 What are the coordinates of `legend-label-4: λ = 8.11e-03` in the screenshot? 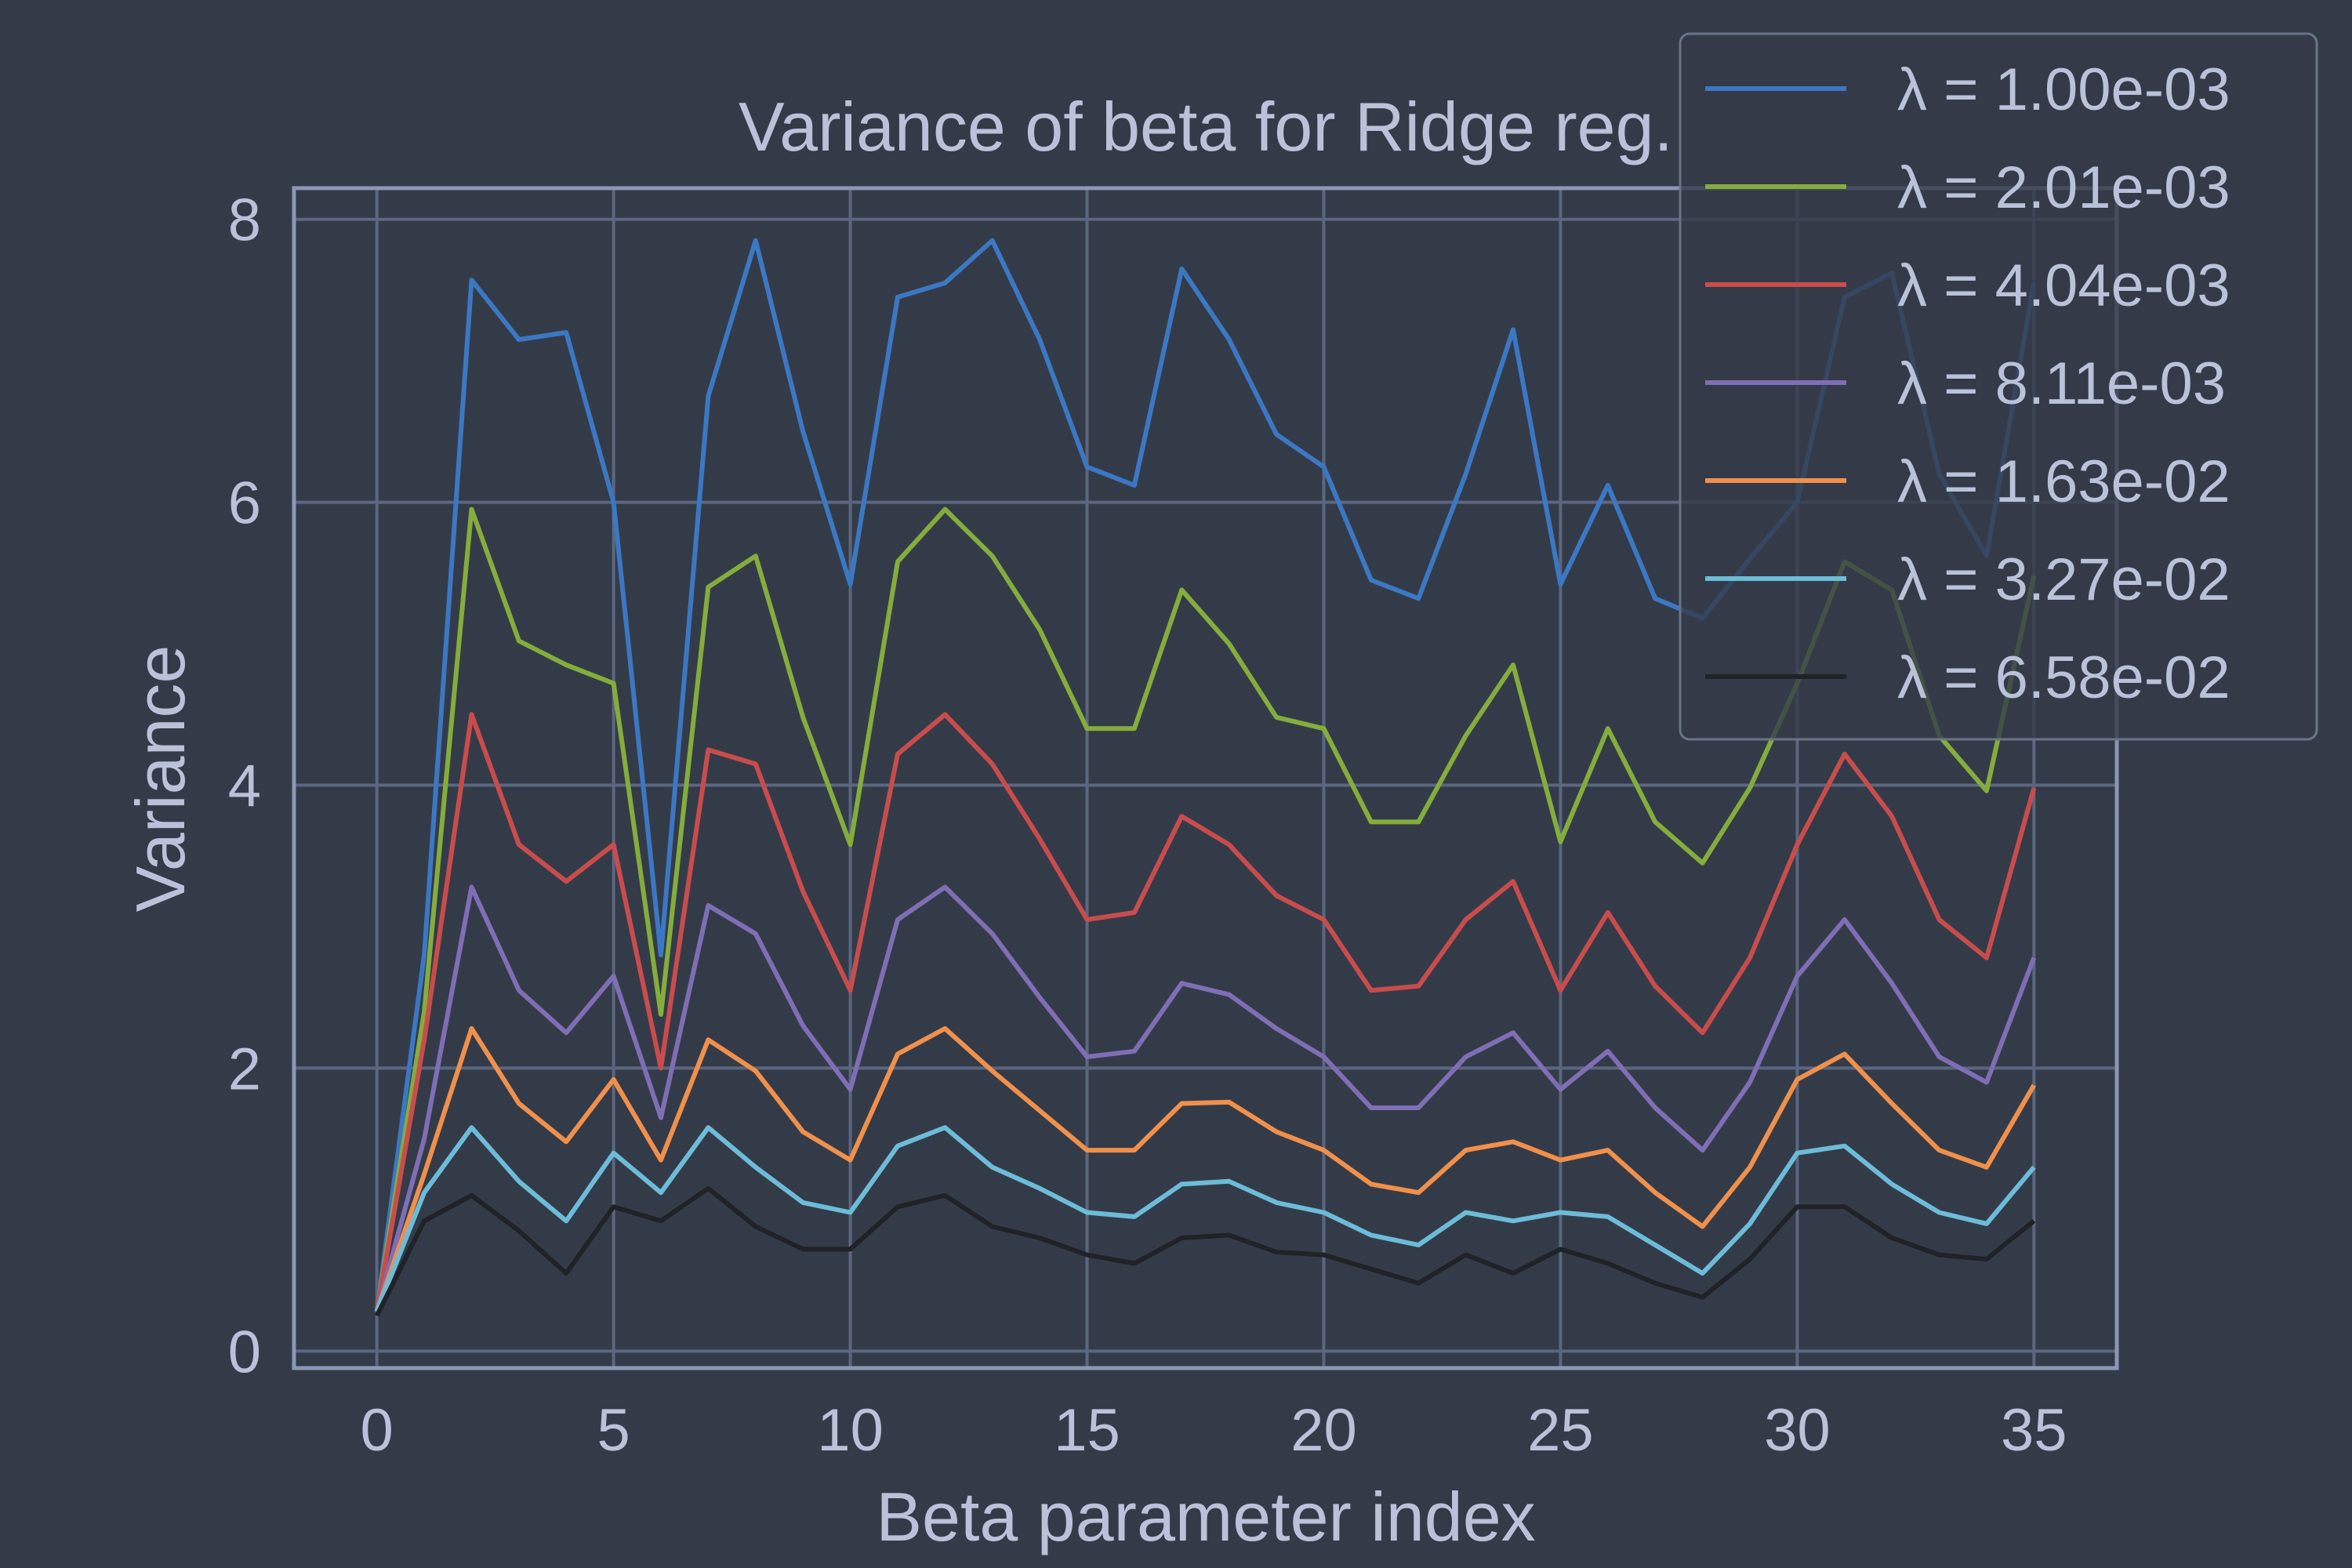 It's located at (2061, 383).